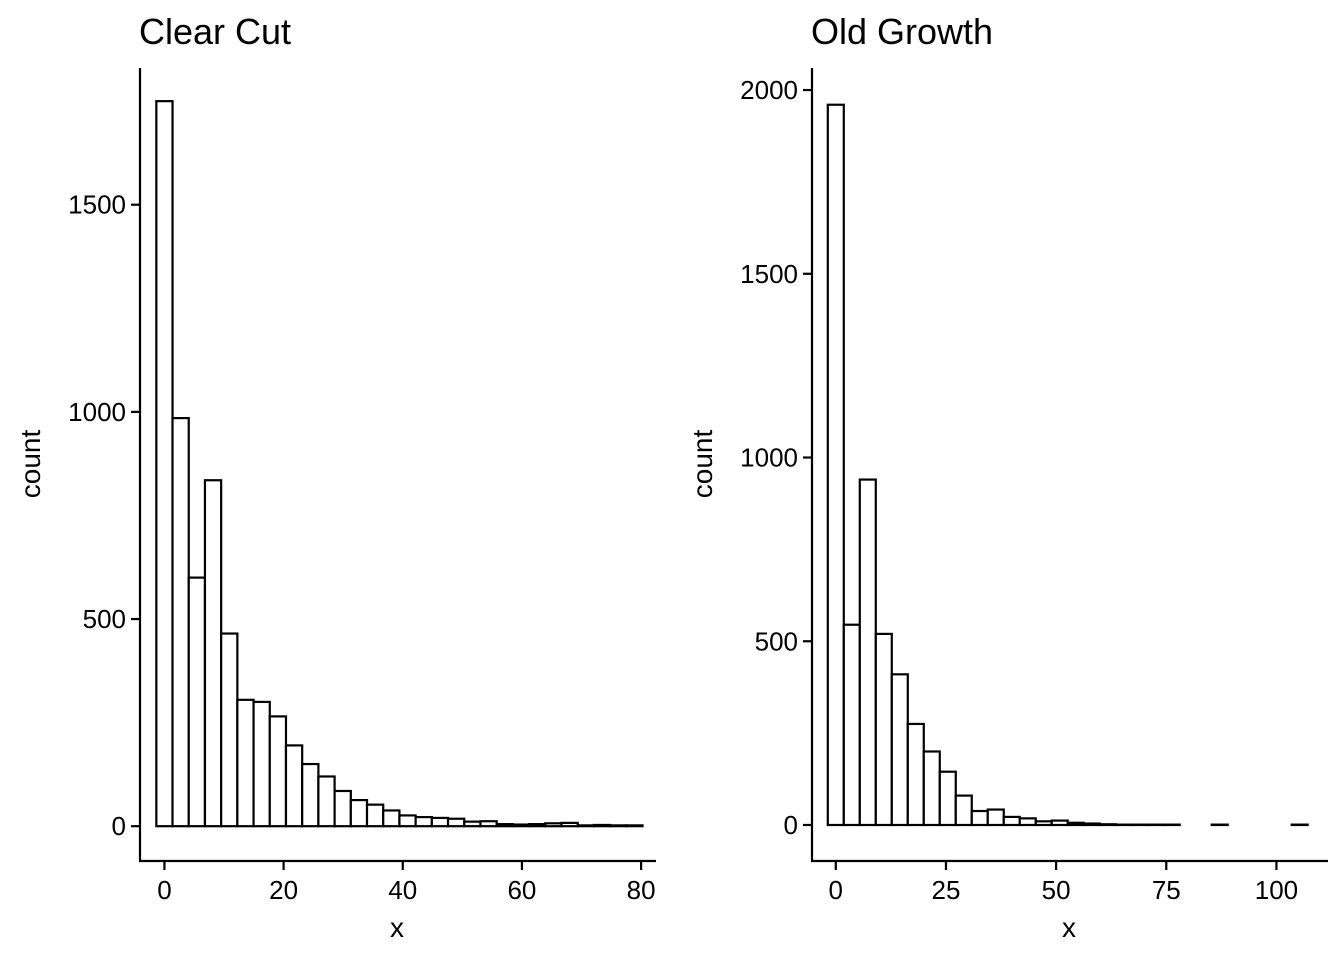  Describe the element at coordinates (641, 890) in the screenshot. I see `x-tick-label: 80` at that location.